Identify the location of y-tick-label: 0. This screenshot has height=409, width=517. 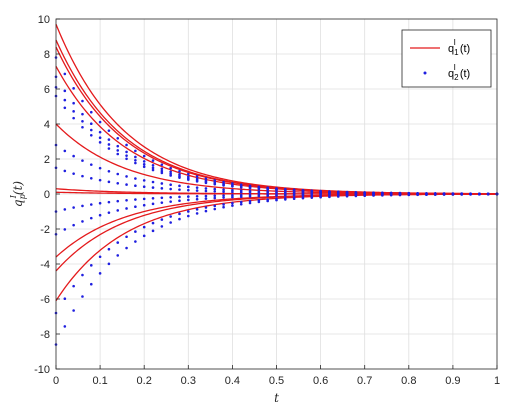
(47, 195).